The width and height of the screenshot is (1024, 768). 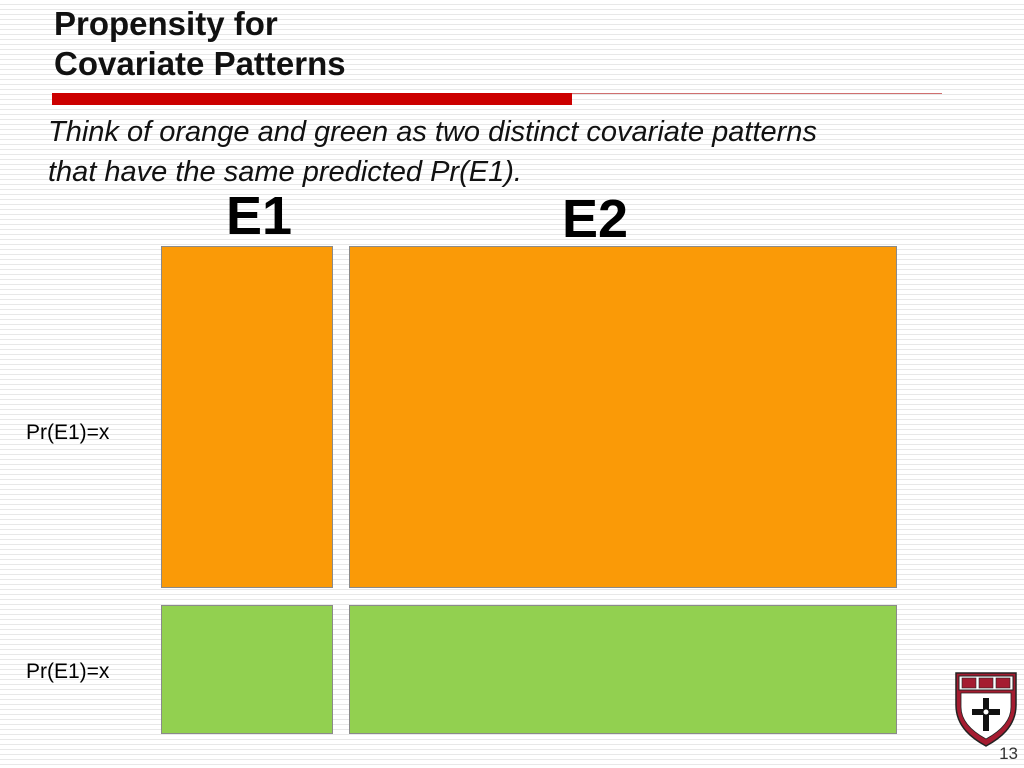 What do you see at coordinates (757, 93) in the screenshot?
I see `title-underline-thin` at bounding box center [757, 93].